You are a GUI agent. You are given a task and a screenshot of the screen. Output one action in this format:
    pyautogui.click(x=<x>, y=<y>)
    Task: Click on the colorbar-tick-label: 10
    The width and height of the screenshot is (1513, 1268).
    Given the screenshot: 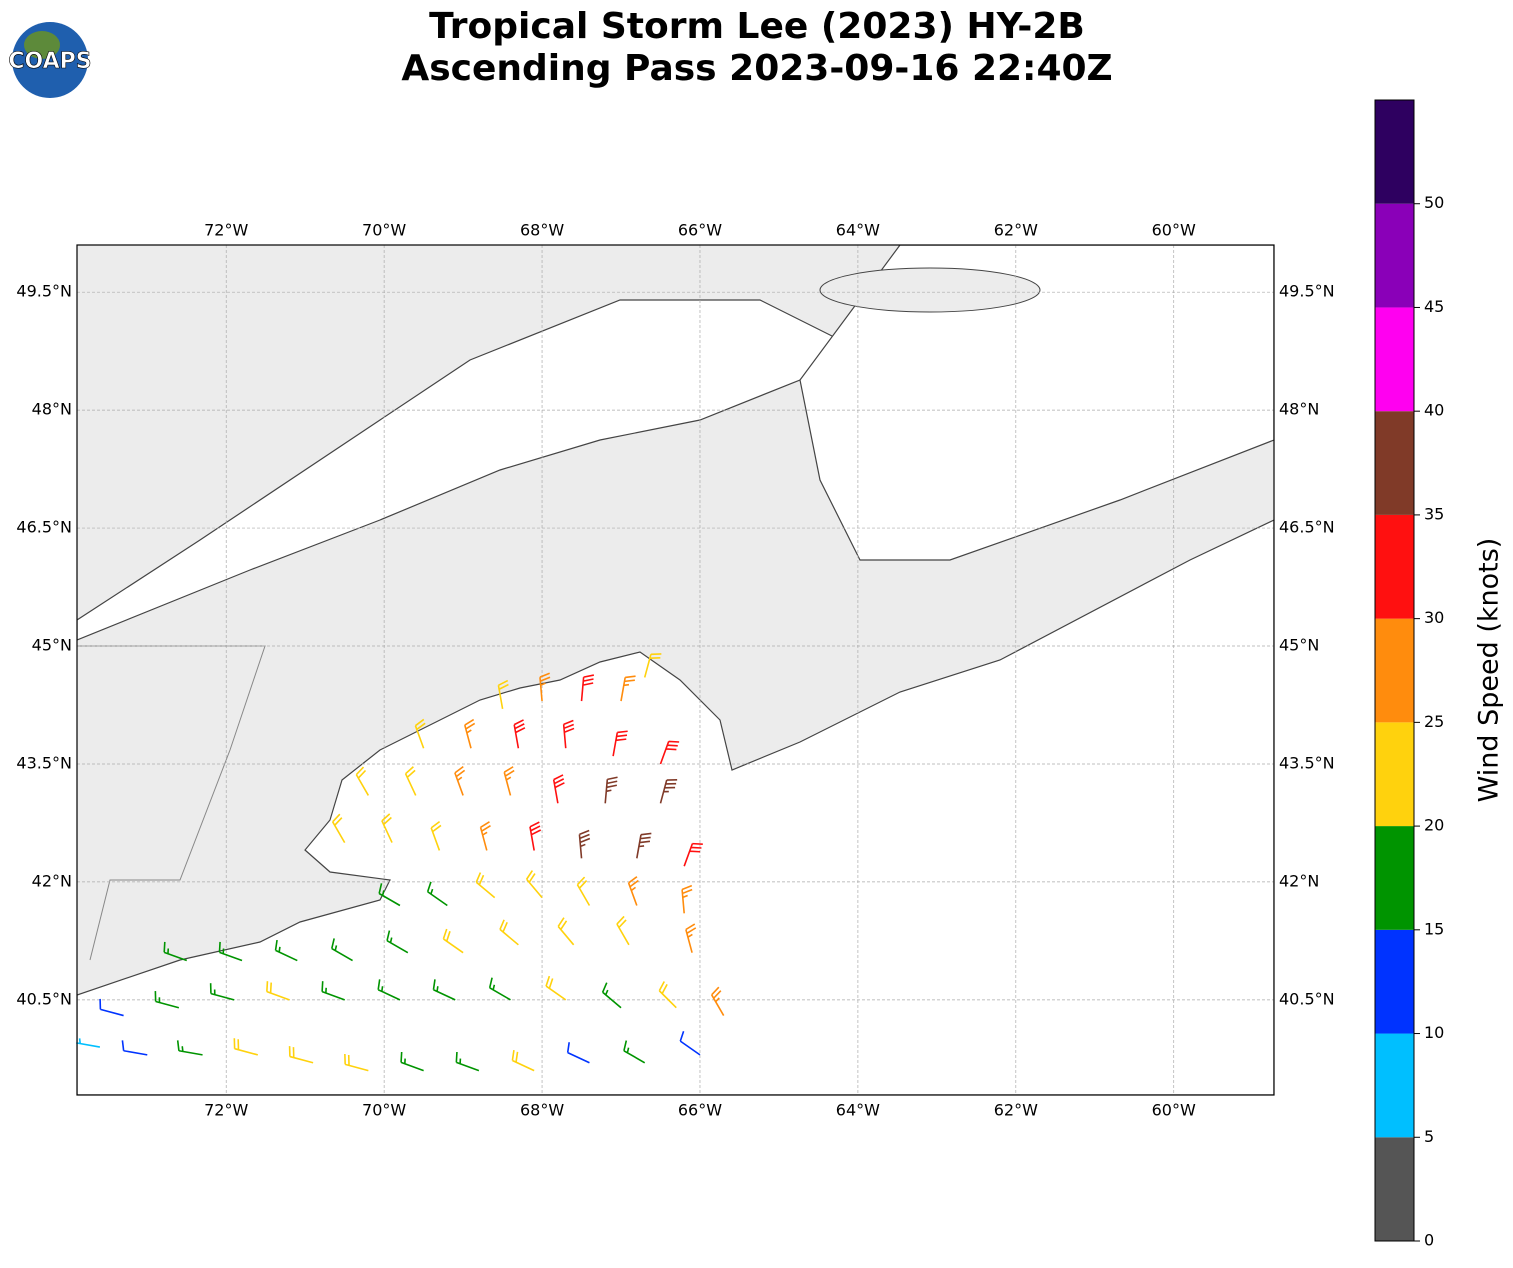 What is the action you would take?
    pyautogui.click(x=1434, y=1032)
    